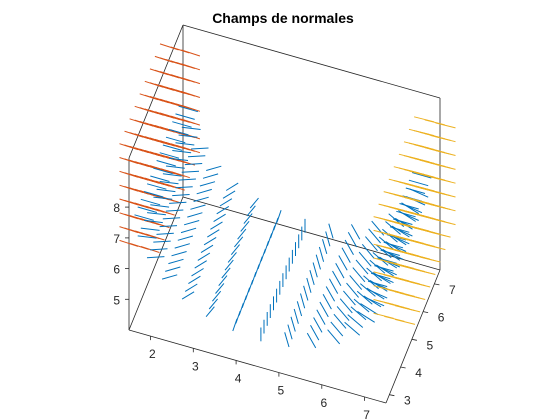 The height and width of the screenshot is (420, 560). What do you see at coordinates (281, 391) in the screenshot?
I see `x-tick-label: 5` at bounding box center [281, 391].